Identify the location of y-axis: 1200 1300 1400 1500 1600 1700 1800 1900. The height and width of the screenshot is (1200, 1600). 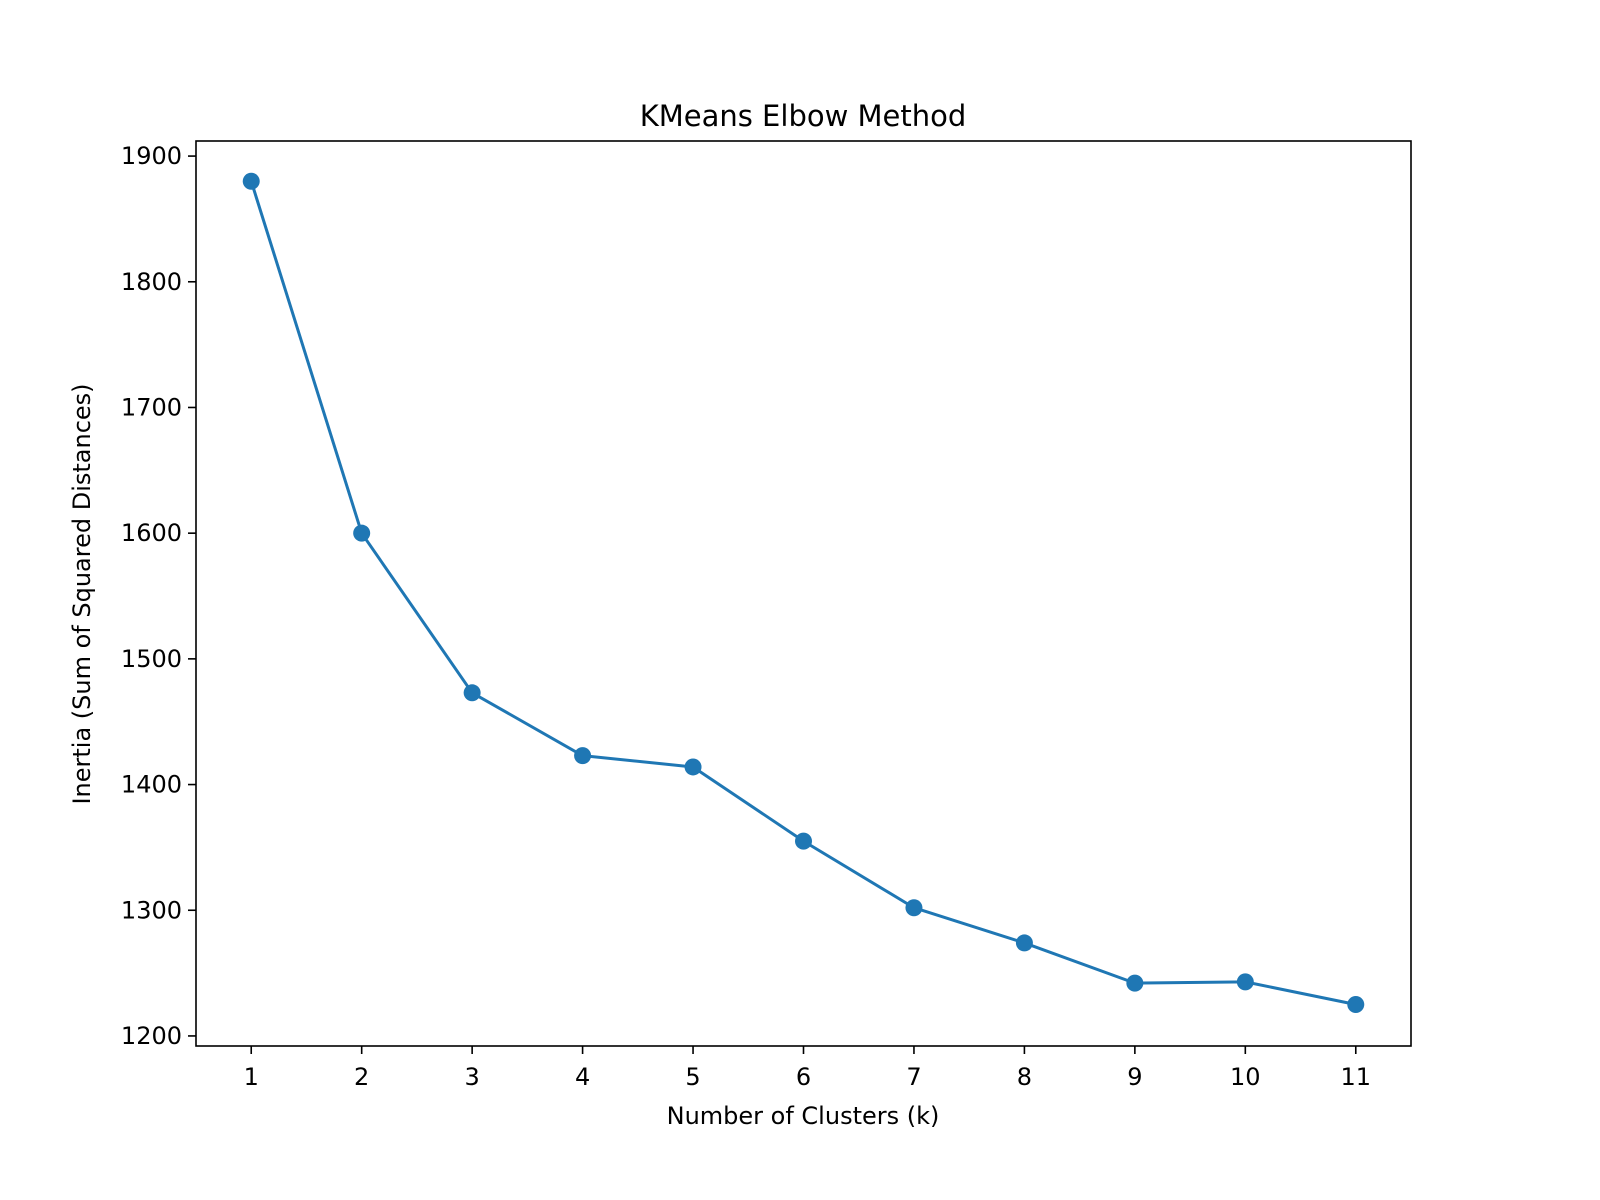
(158, 596).